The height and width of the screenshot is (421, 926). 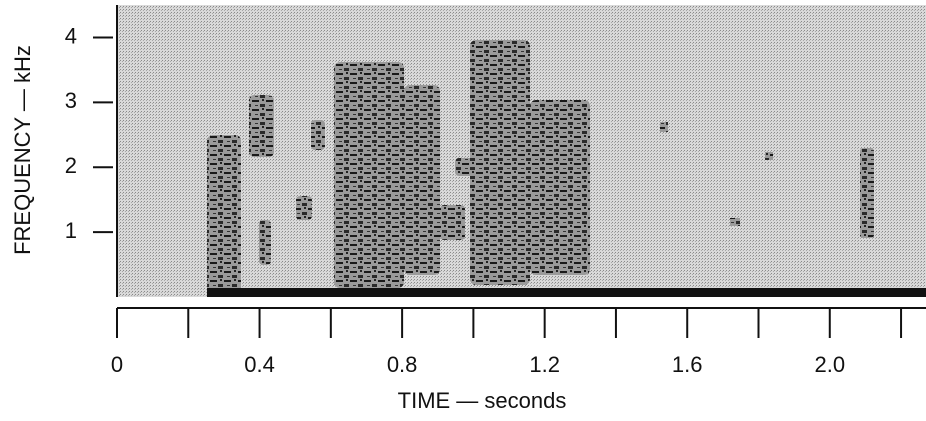 I want to click on x-tick-label: 1.6, so click(x=687, y=364).